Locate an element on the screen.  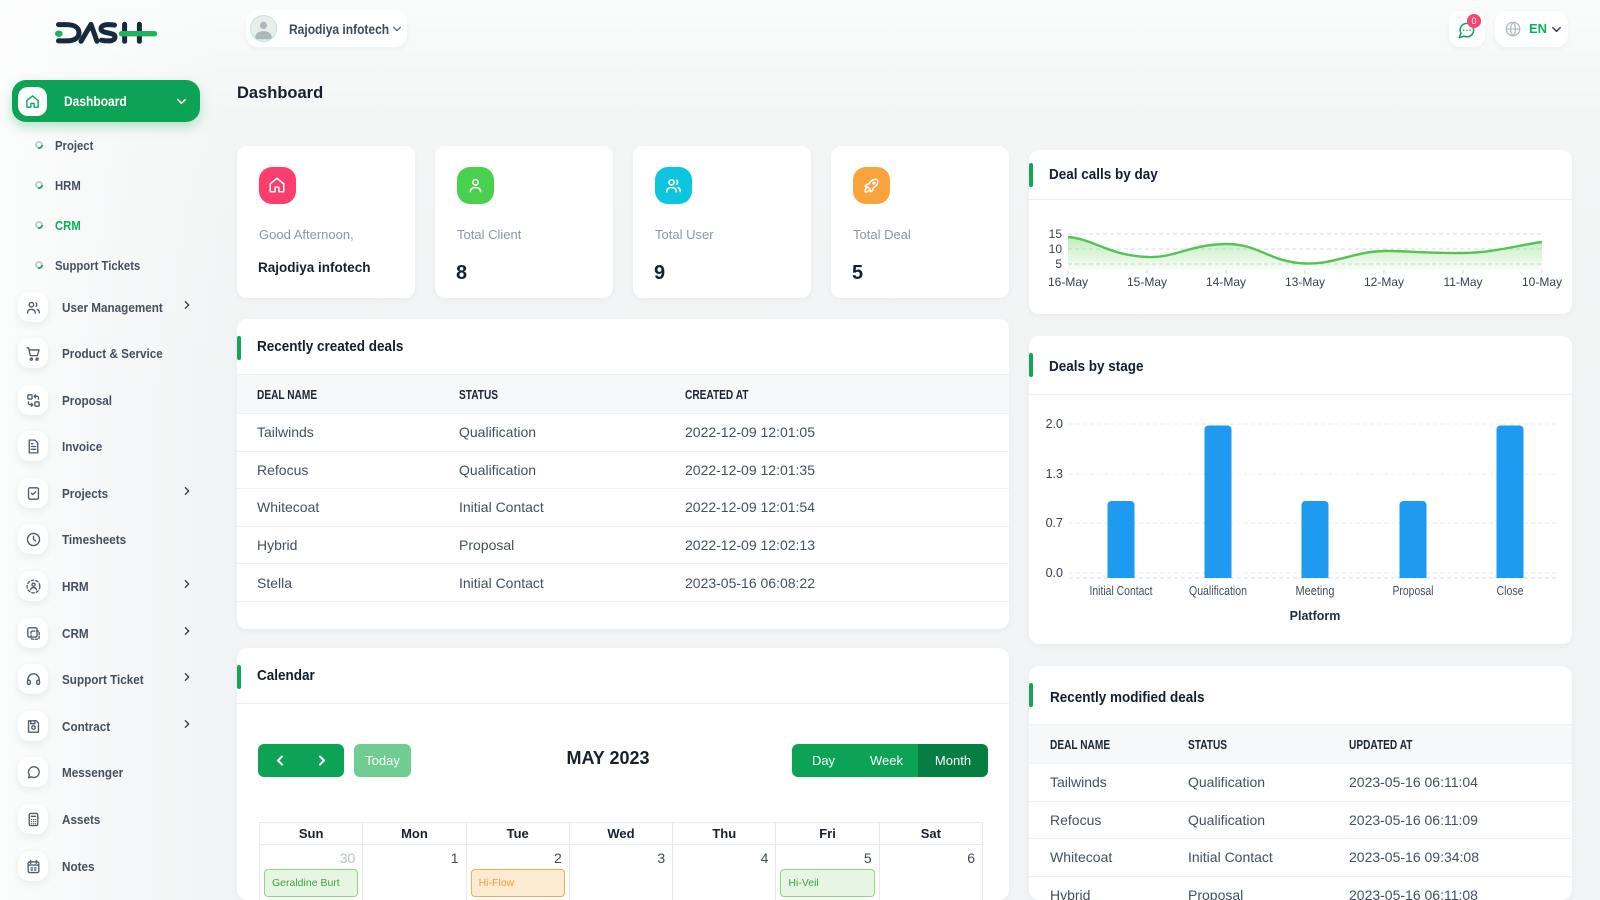
svg-text: 14-May is located at coordinates (1226, 282).